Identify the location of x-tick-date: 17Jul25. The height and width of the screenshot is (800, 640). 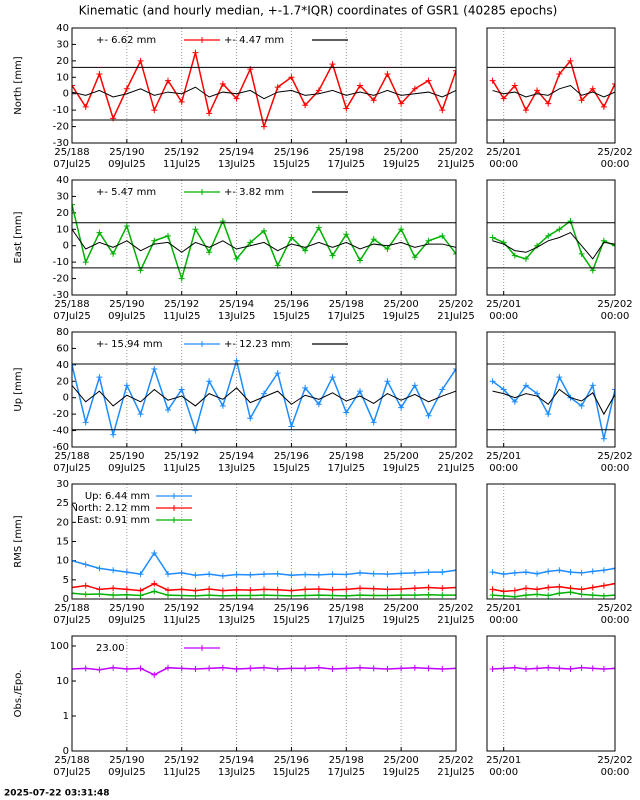
(347, 316).